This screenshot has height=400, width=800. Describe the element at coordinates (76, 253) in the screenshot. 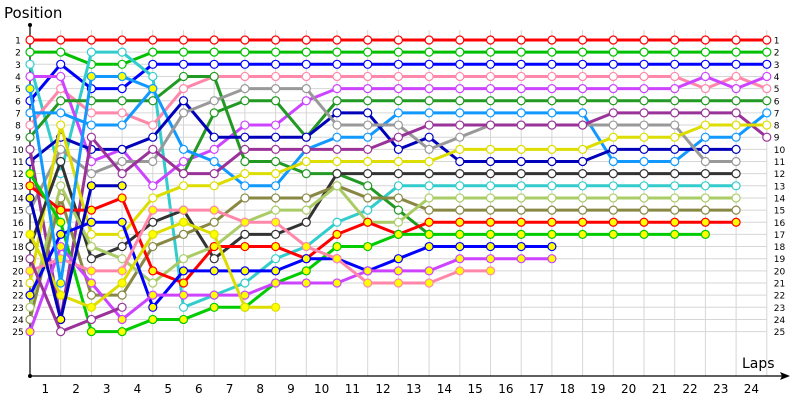

I see `series-navy-y` at that location.